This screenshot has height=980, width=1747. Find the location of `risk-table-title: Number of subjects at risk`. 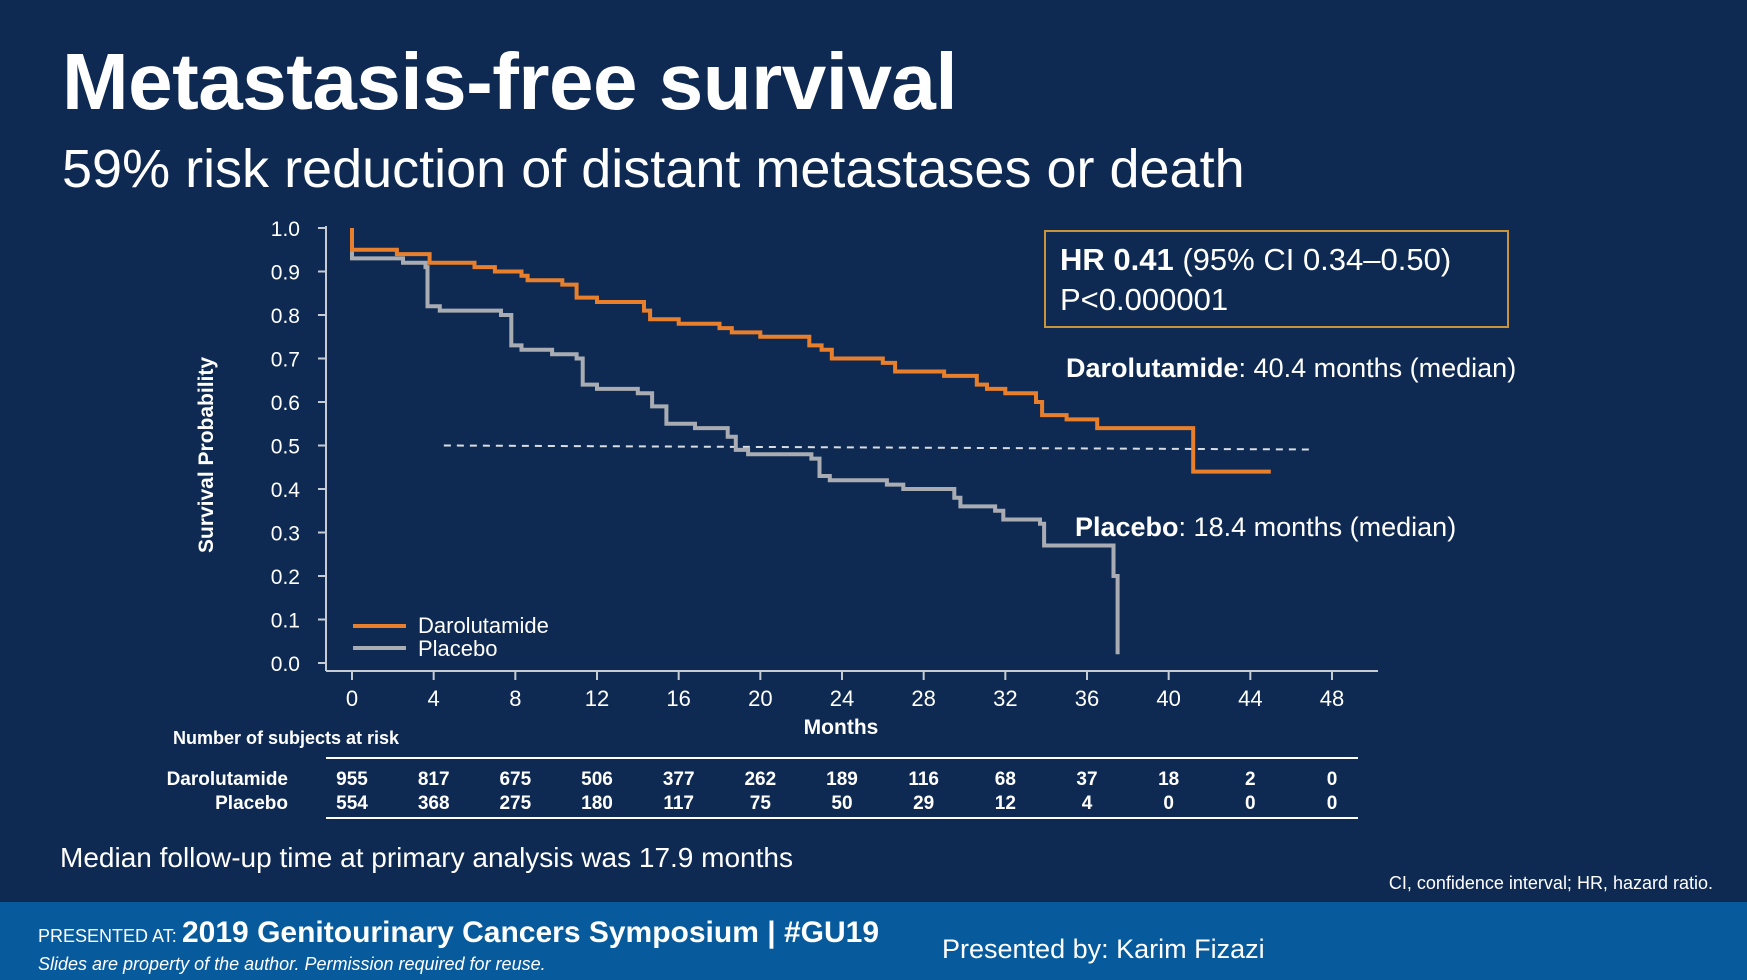

risk-table-title: Number of subjects at risk is located at coordinates (286, 738).